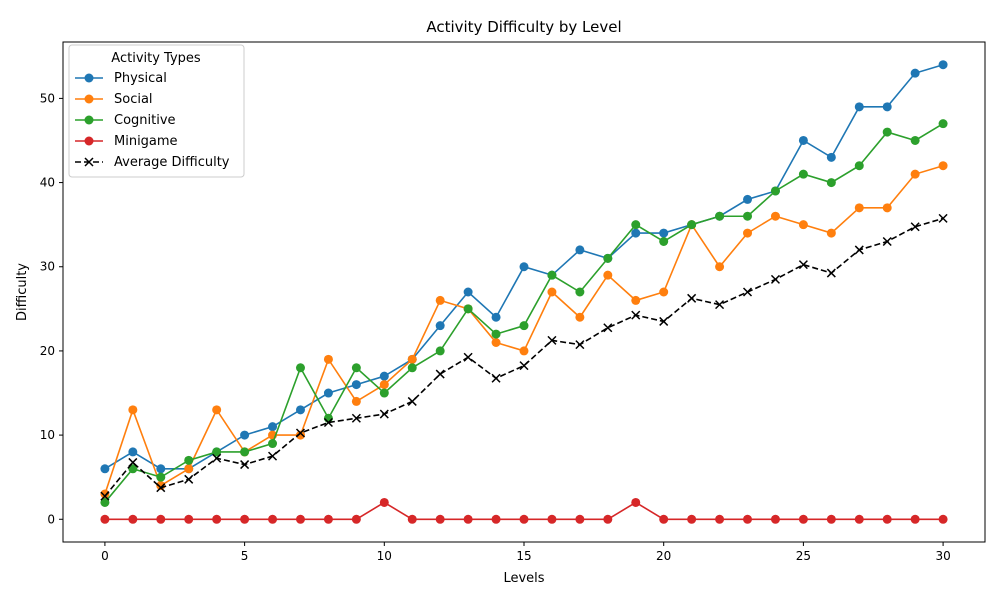 This screenshot has height=600, width=1000. I want to click on y-tick-label: 50, so click(47, 98).